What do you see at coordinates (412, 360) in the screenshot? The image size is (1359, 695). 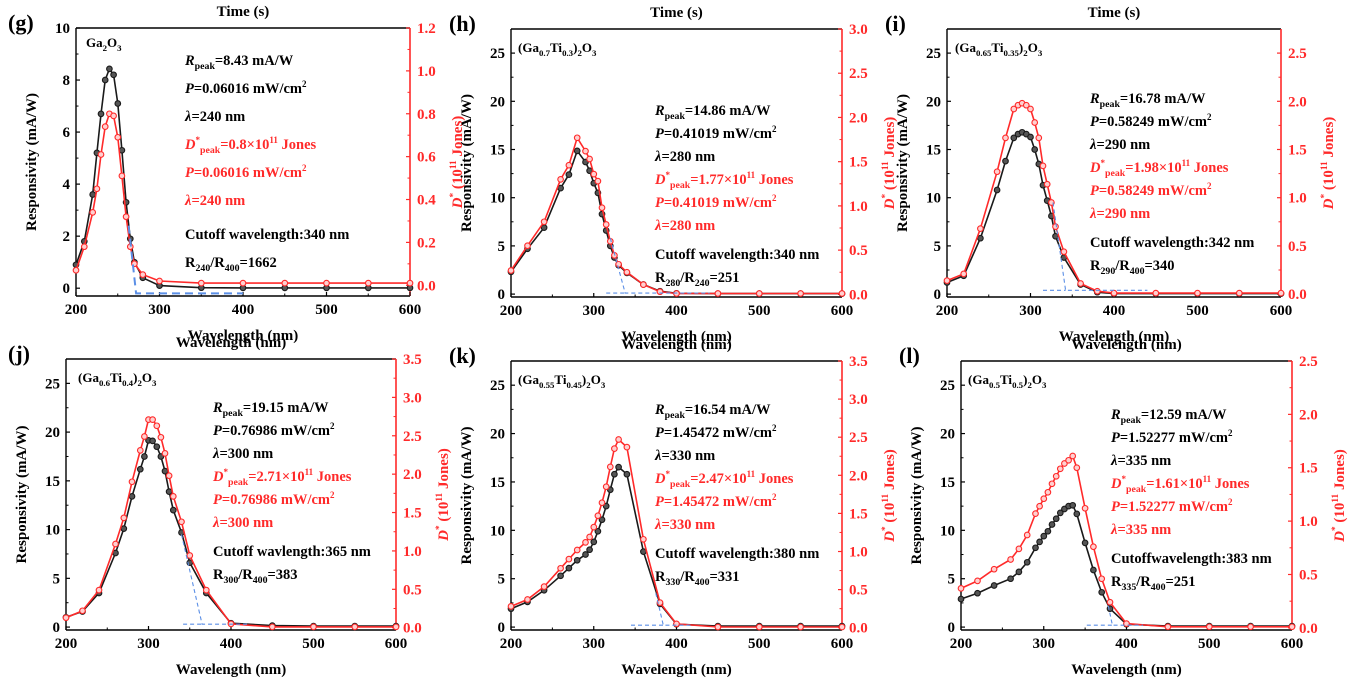 I see `y2-tick-label: 3.5` at bounding box center [412, 360].